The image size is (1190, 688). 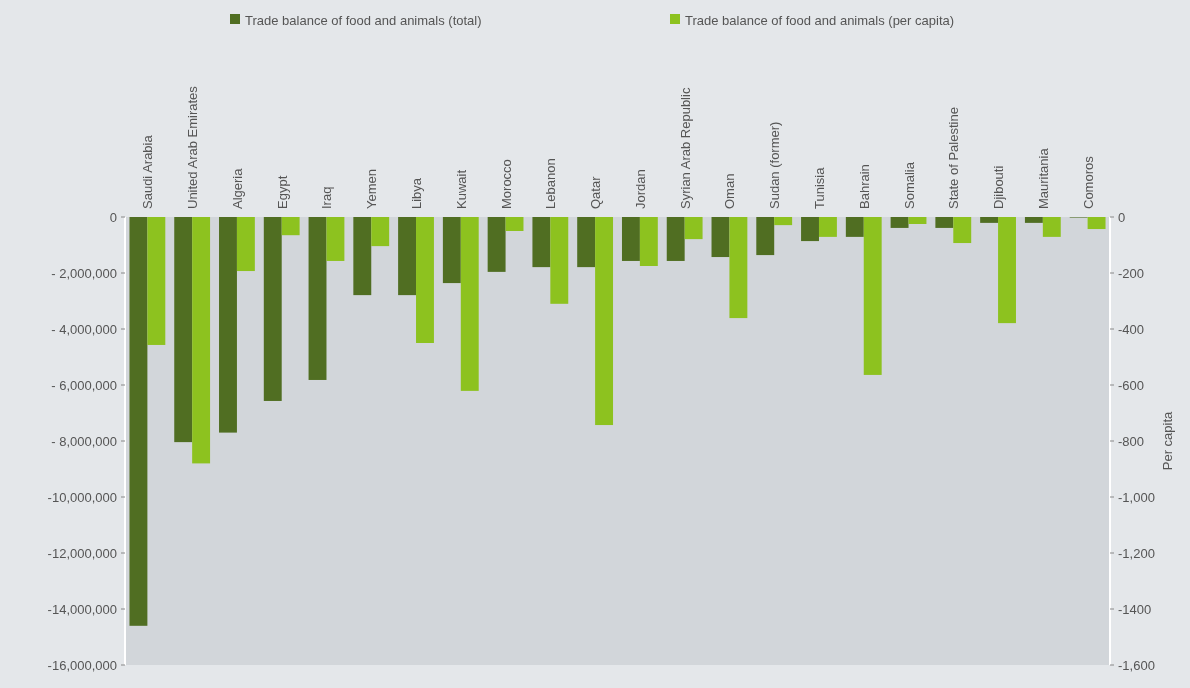 What do you see at coordinates (730, 191) in the screenshot?
I see `x-tick-label: Oman` at bounding box center [730, 191].